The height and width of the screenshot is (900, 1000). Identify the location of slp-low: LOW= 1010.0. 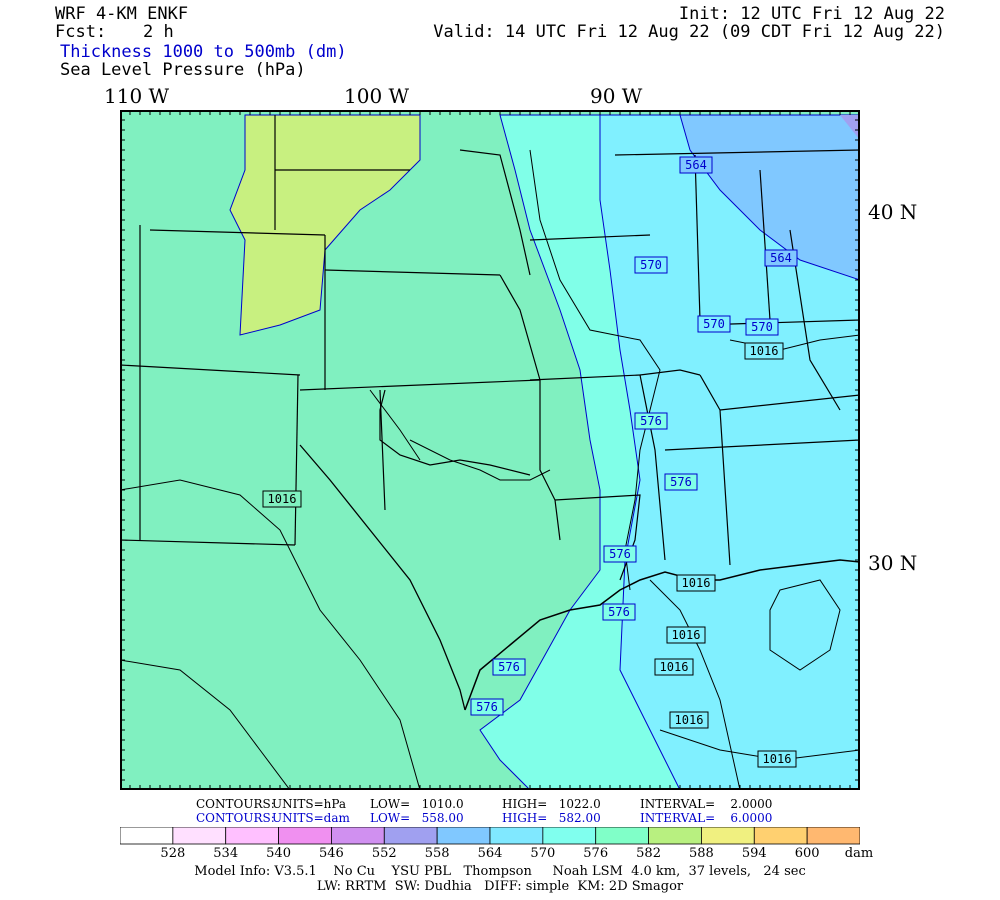
(417, 804).